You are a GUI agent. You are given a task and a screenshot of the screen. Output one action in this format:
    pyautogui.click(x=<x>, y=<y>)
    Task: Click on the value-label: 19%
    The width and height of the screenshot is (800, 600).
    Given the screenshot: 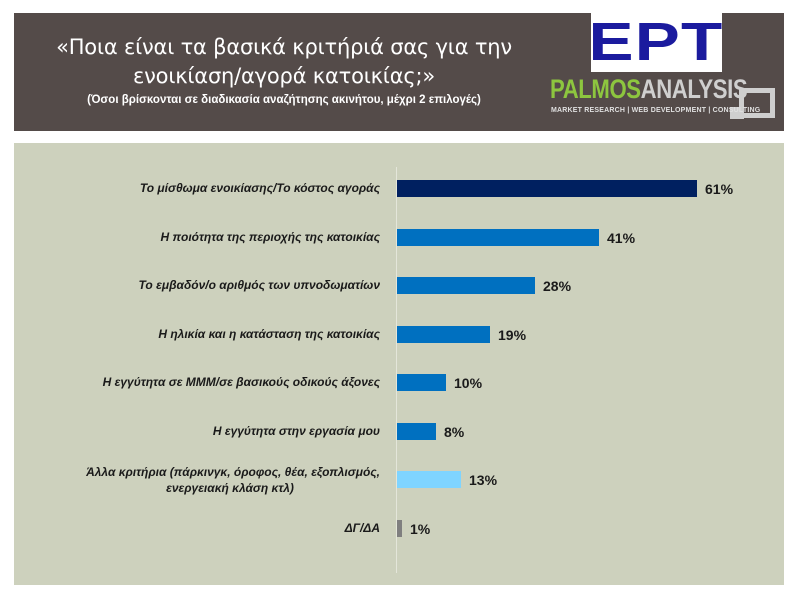 What is the action you would take?
    pyautogui.click(x=512, y=335)
    